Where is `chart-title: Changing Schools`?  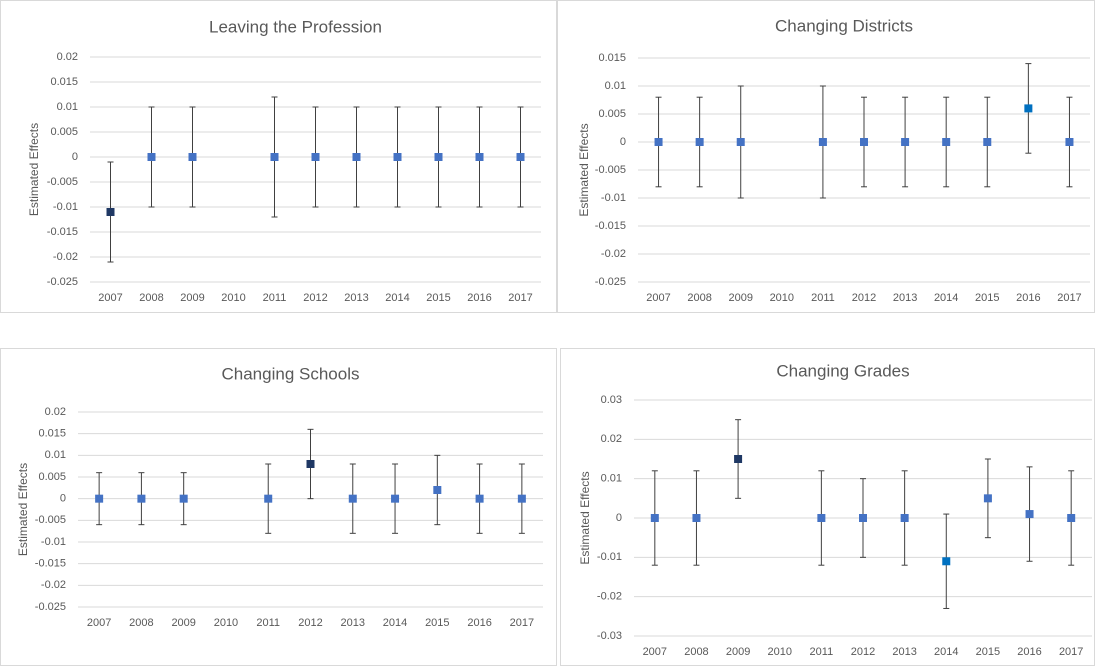 chart-title: Changing Schools is located at coordinates (291, 373).